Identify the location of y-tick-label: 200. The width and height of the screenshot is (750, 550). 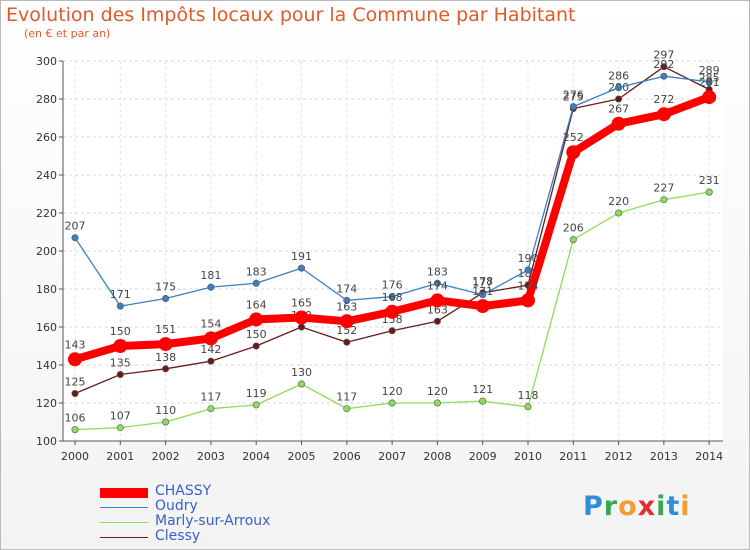
(46, 251).